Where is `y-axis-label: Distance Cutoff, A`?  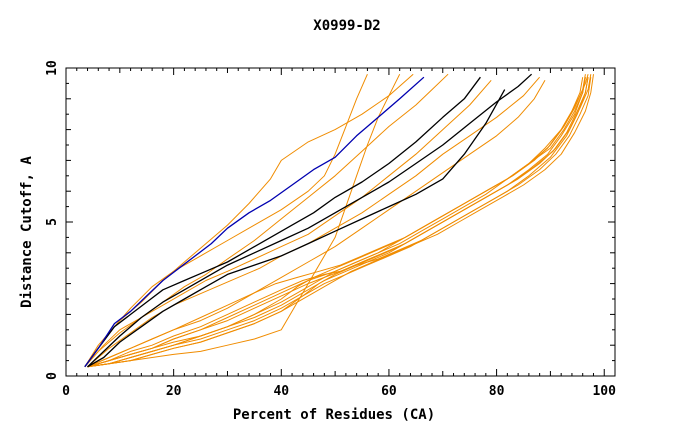
y-axis-label: Distance Cutoff, A is located at coordinates (27, 232).